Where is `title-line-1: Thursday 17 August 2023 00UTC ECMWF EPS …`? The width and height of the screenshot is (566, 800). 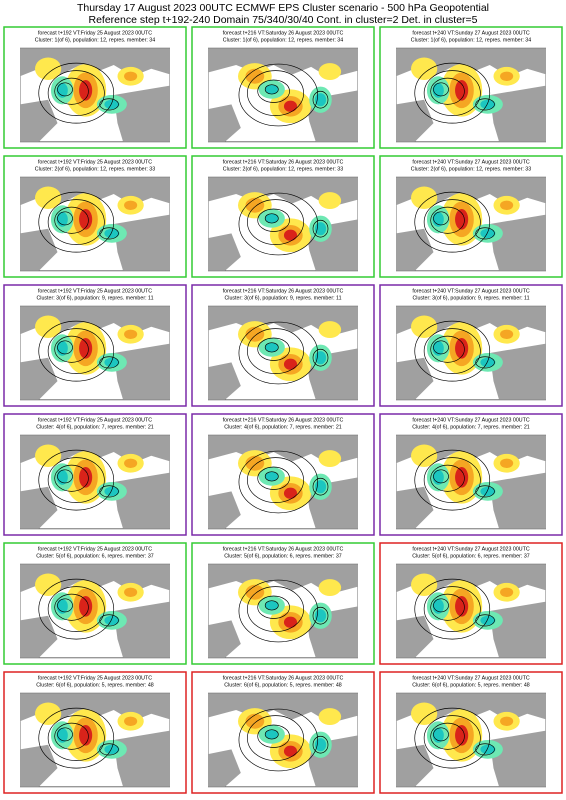 title-line-1: Thursday 17 August 2023 00UTC ECMWF EPS … is located at coordinates (283, 8).